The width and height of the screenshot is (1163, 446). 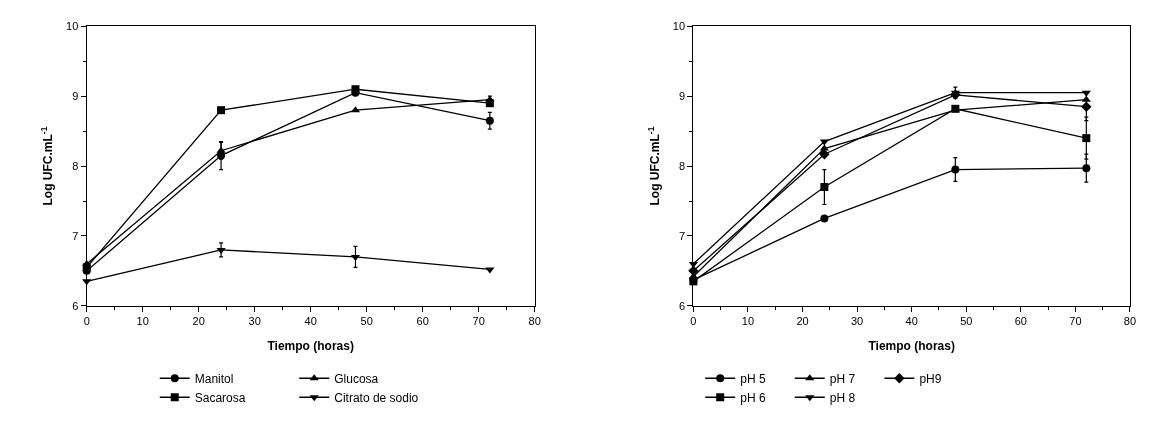 I want to click on legend-label: pH9, so click(x=930, y=378).